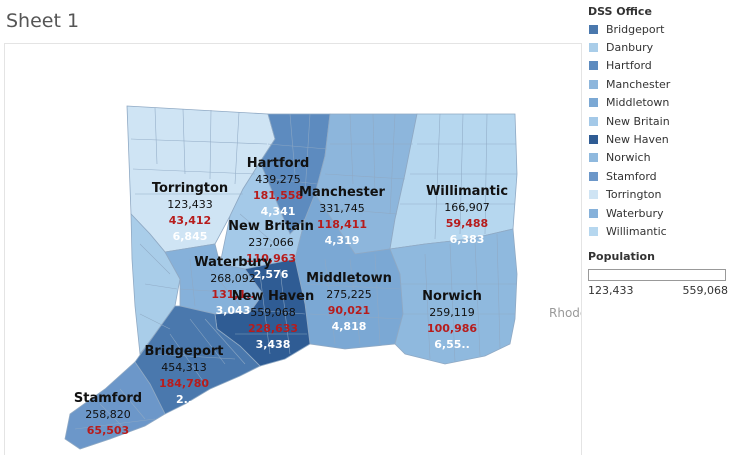  What do you see at coordinates (565, 313) in the screenshot?
I see `rhode-island-label: Rhode` at bounding box center [565, 313].